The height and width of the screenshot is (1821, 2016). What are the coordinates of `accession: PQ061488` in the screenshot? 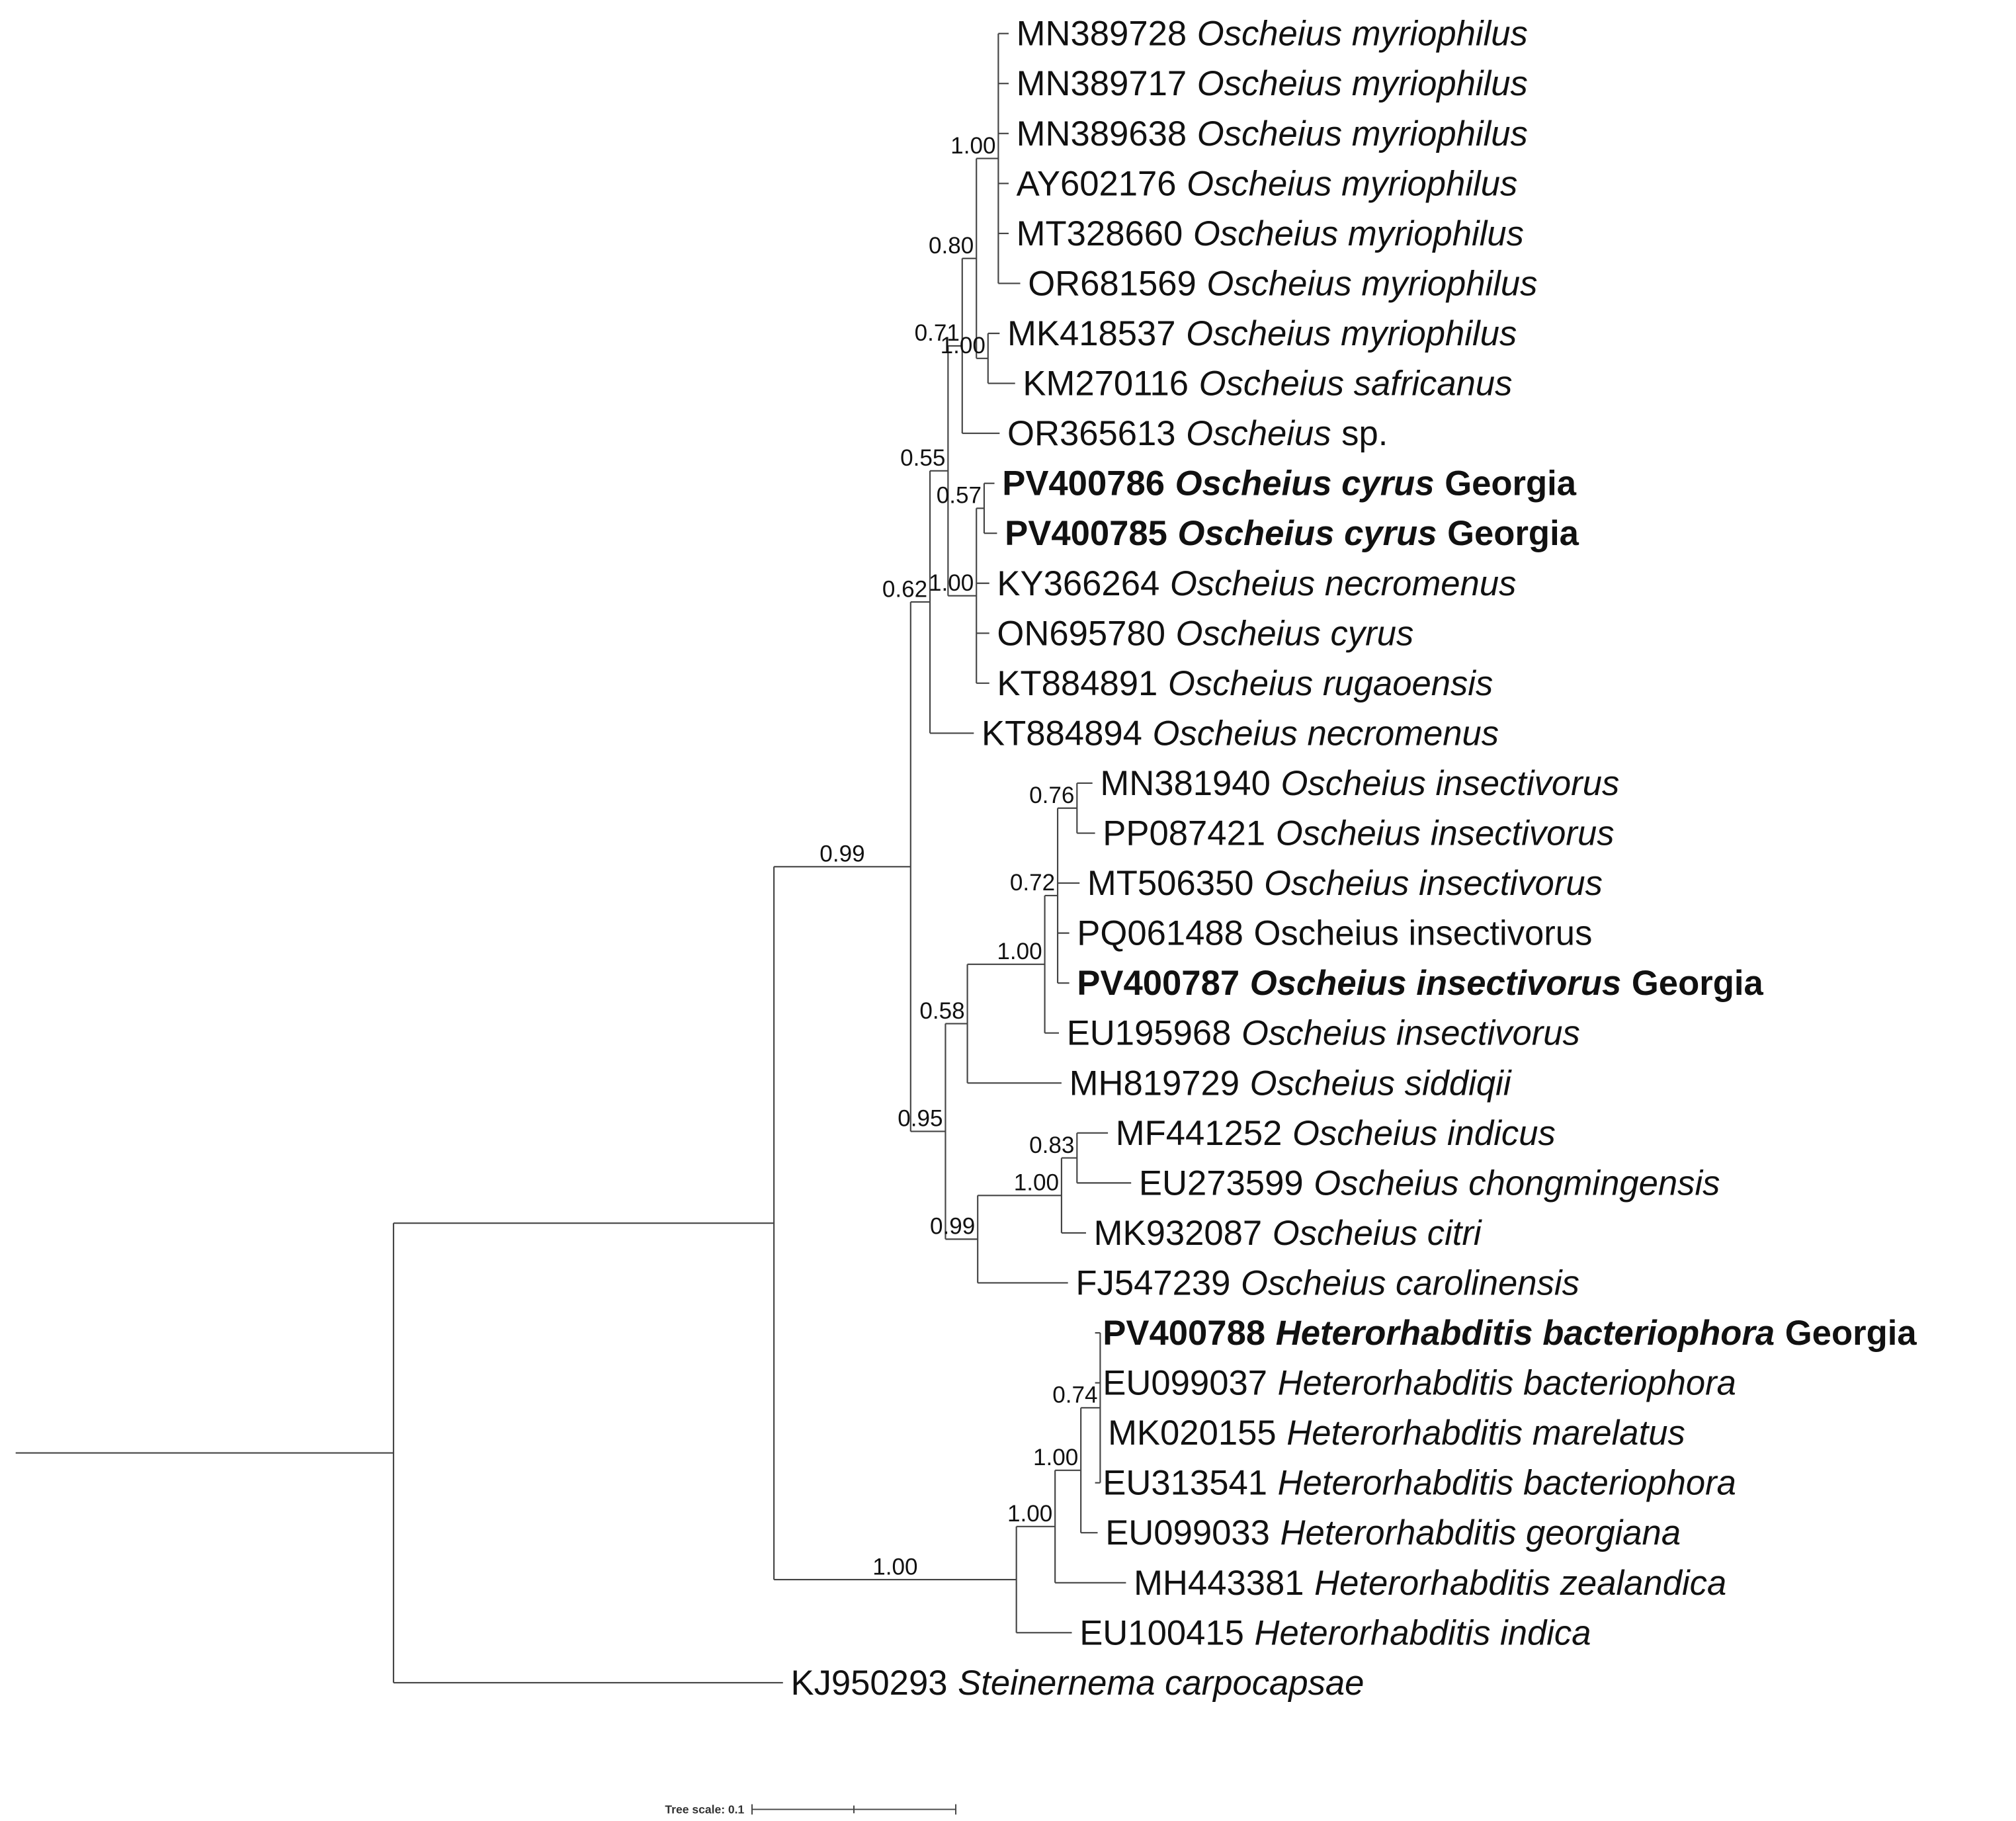 It's located at (1160, 933).